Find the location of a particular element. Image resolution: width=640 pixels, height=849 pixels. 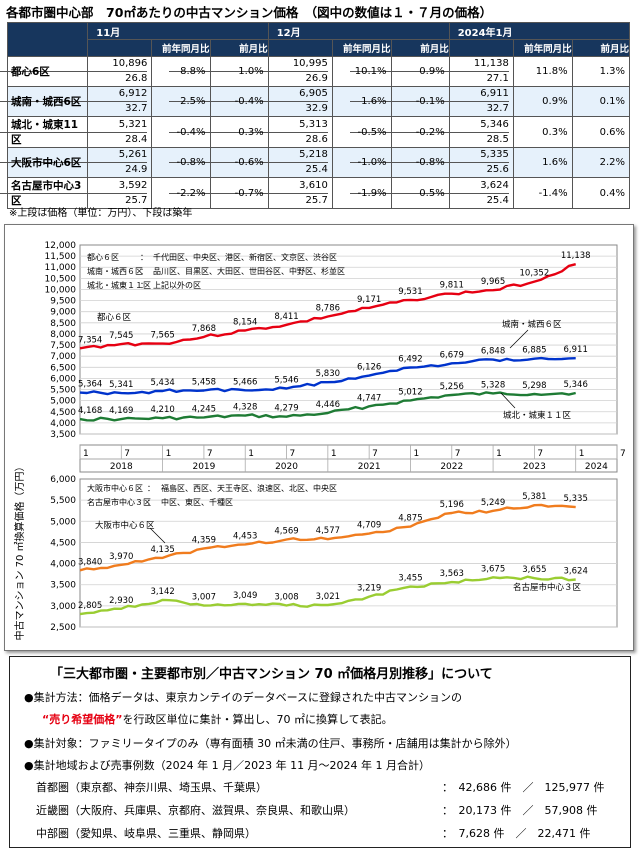

data-label: 7,354 is located at coordinates (90, 340).